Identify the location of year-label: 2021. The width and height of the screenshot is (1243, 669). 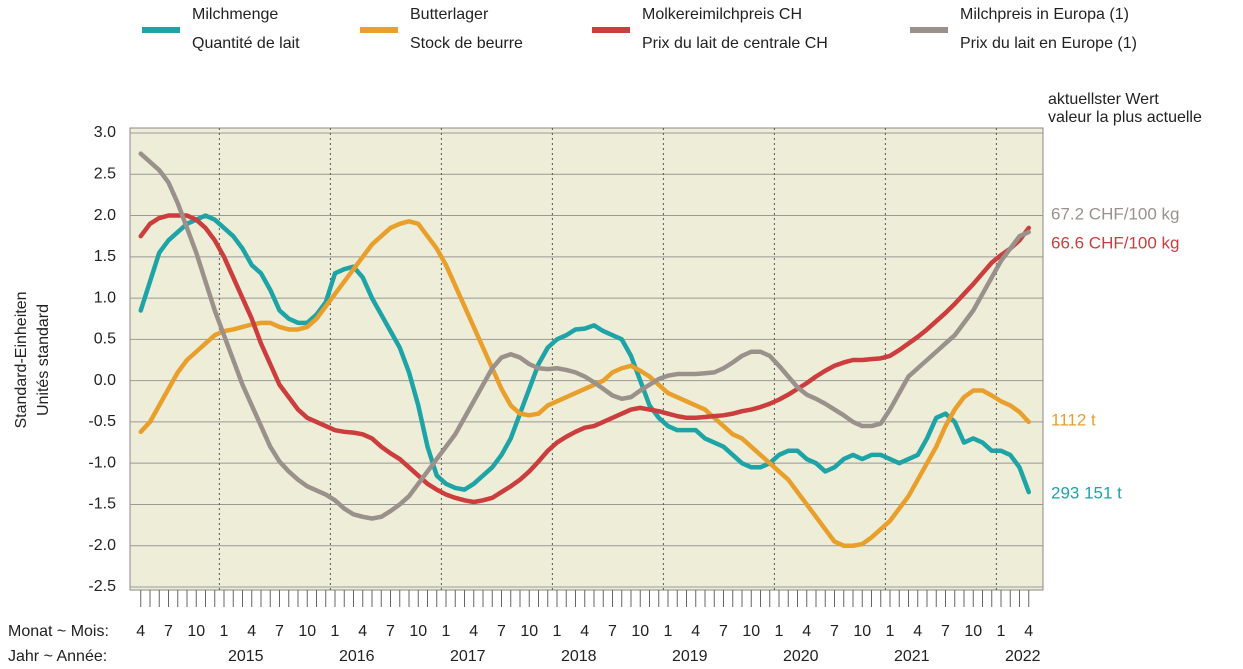
(912, 656).